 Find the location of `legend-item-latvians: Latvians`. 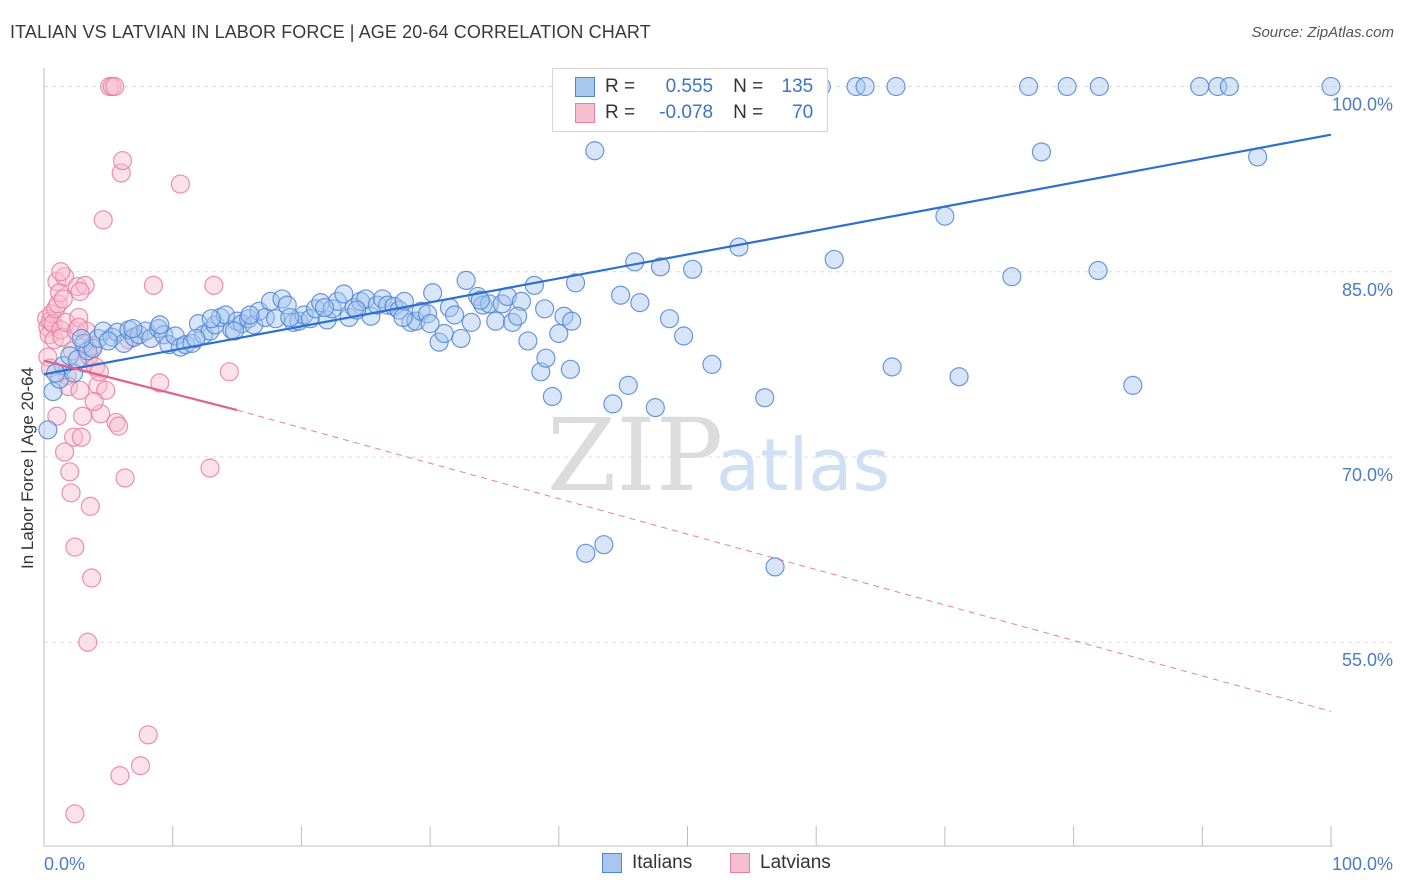

legend-item-latvians: Latvians is located at coordinates (780, 863).